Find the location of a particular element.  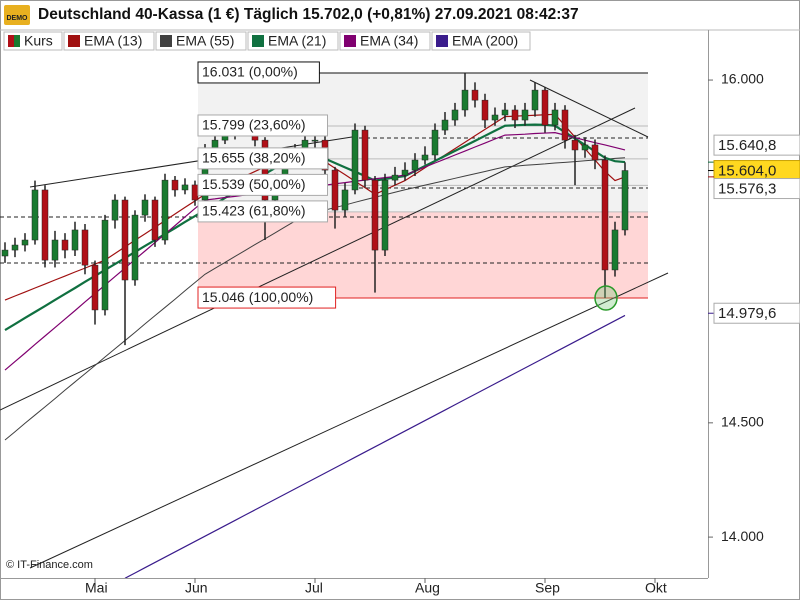

y-tick-label: 14.500 is located at coordinates (742, 422).